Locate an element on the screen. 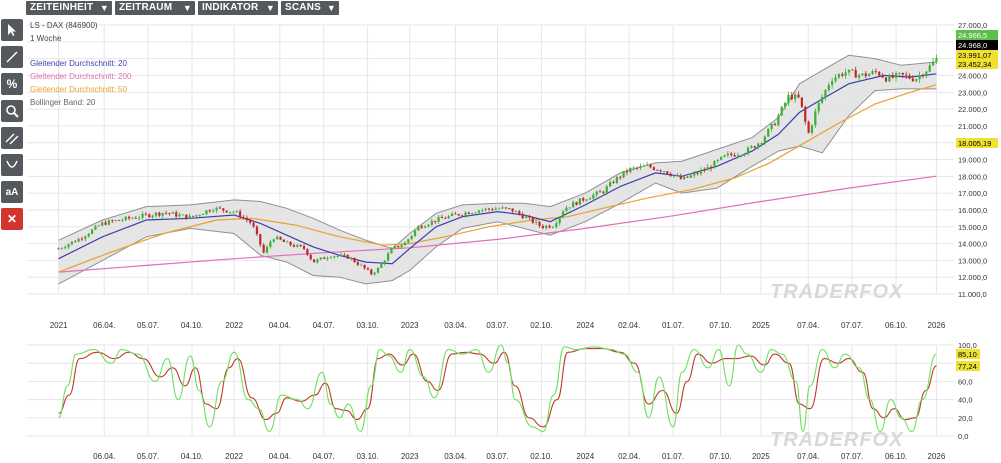 The width and height of the screenshot is (1001, 463). time-tick-label: 2022 is located at coordinates (234, 325).